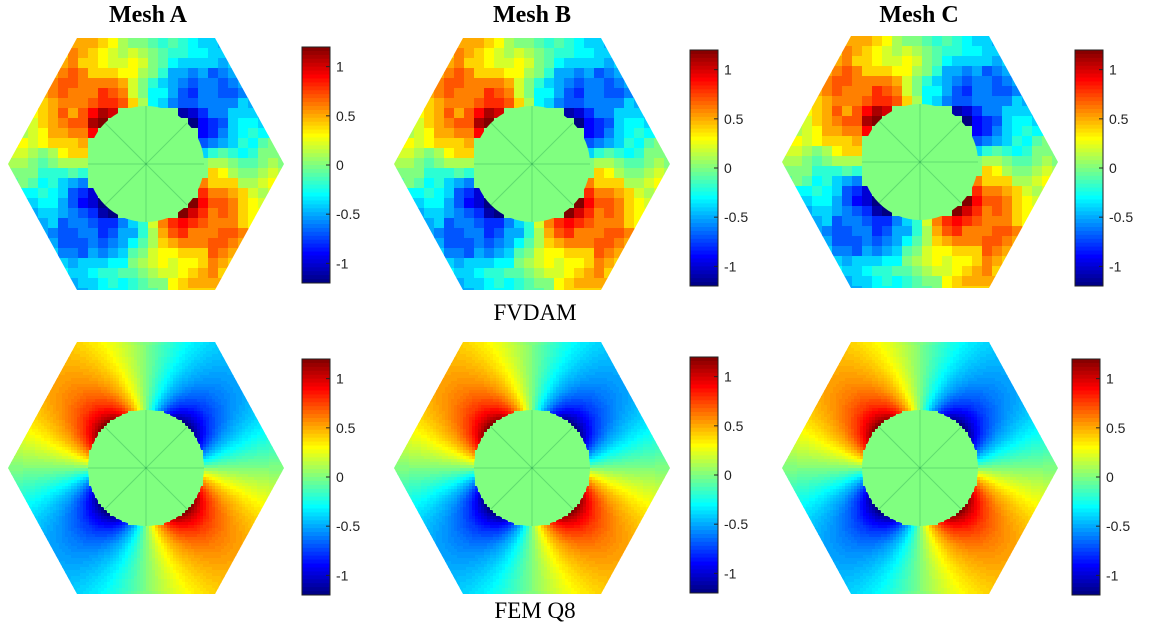 The width and height of the screenshot is (1151, 627). I want to click on colorbar-fem-mesh-b: 1 0.5 0 -0.5 -1, so click(718, 475).